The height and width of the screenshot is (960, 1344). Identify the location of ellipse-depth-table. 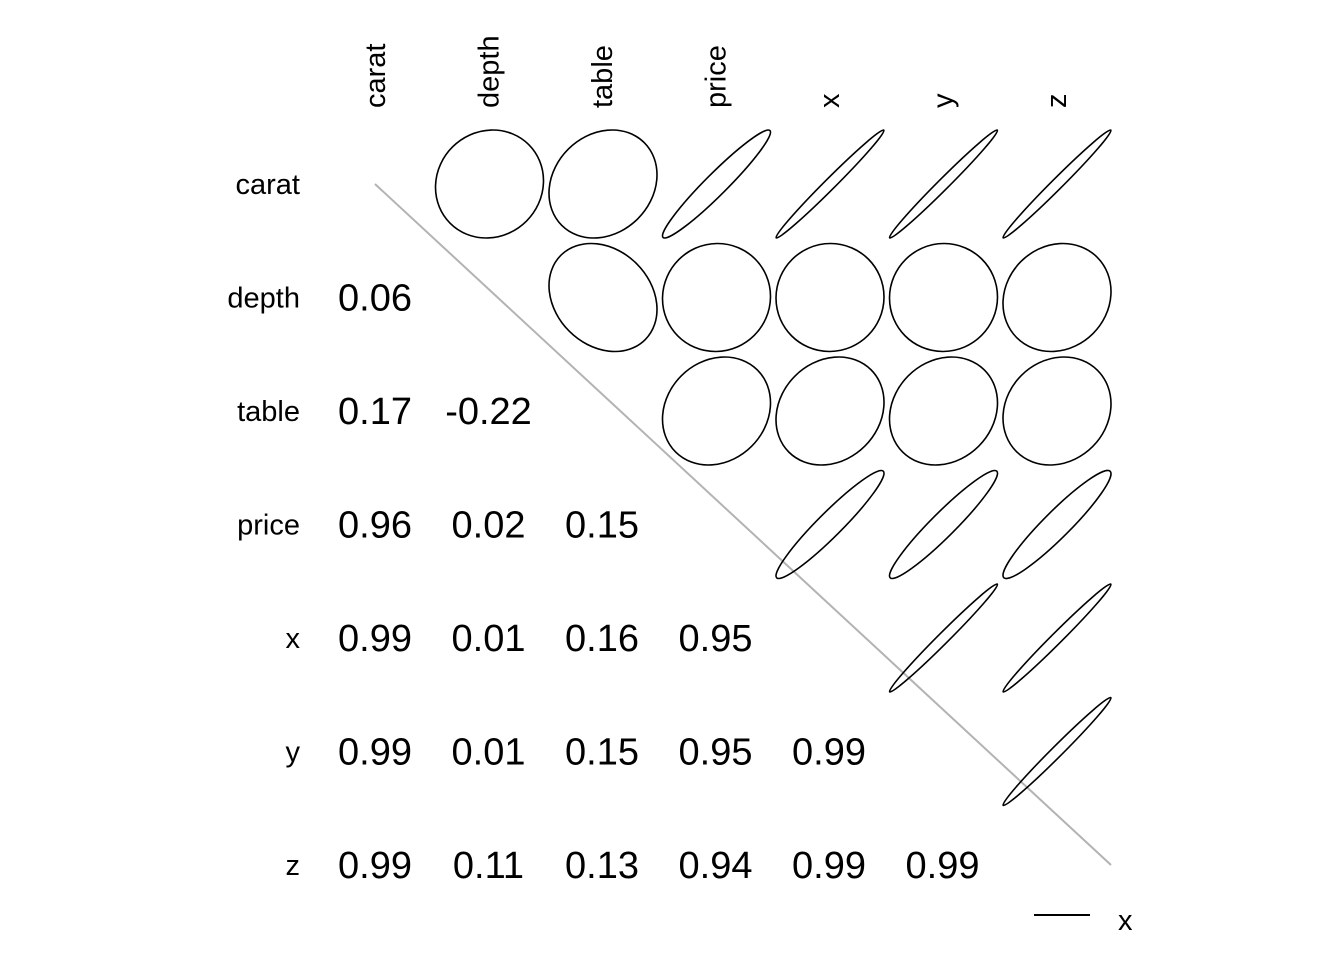
(603, 297).